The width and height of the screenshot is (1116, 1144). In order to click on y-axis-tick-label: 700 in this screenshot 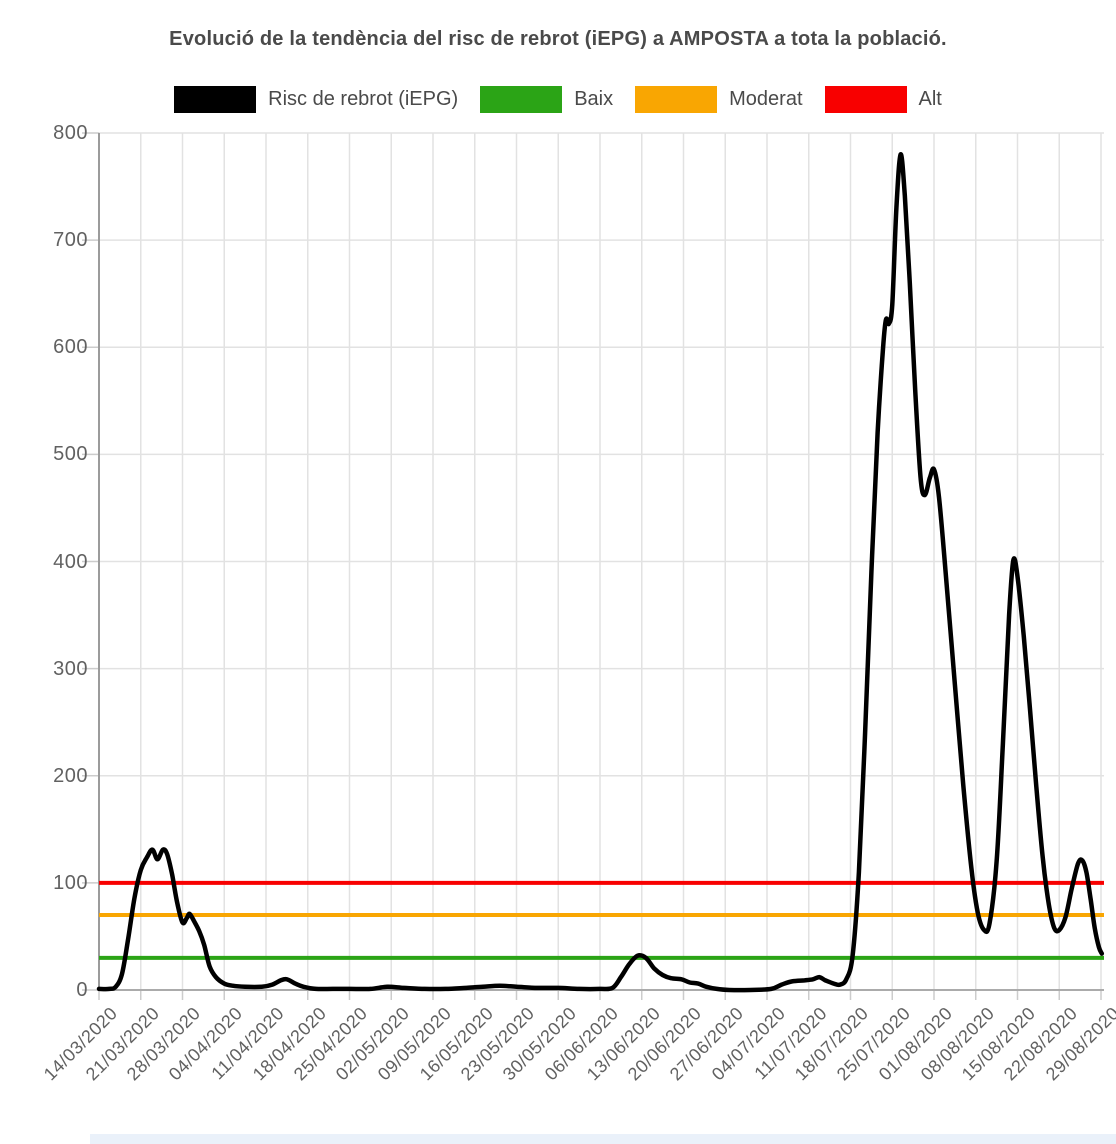, I will do `click(70, 240)`.